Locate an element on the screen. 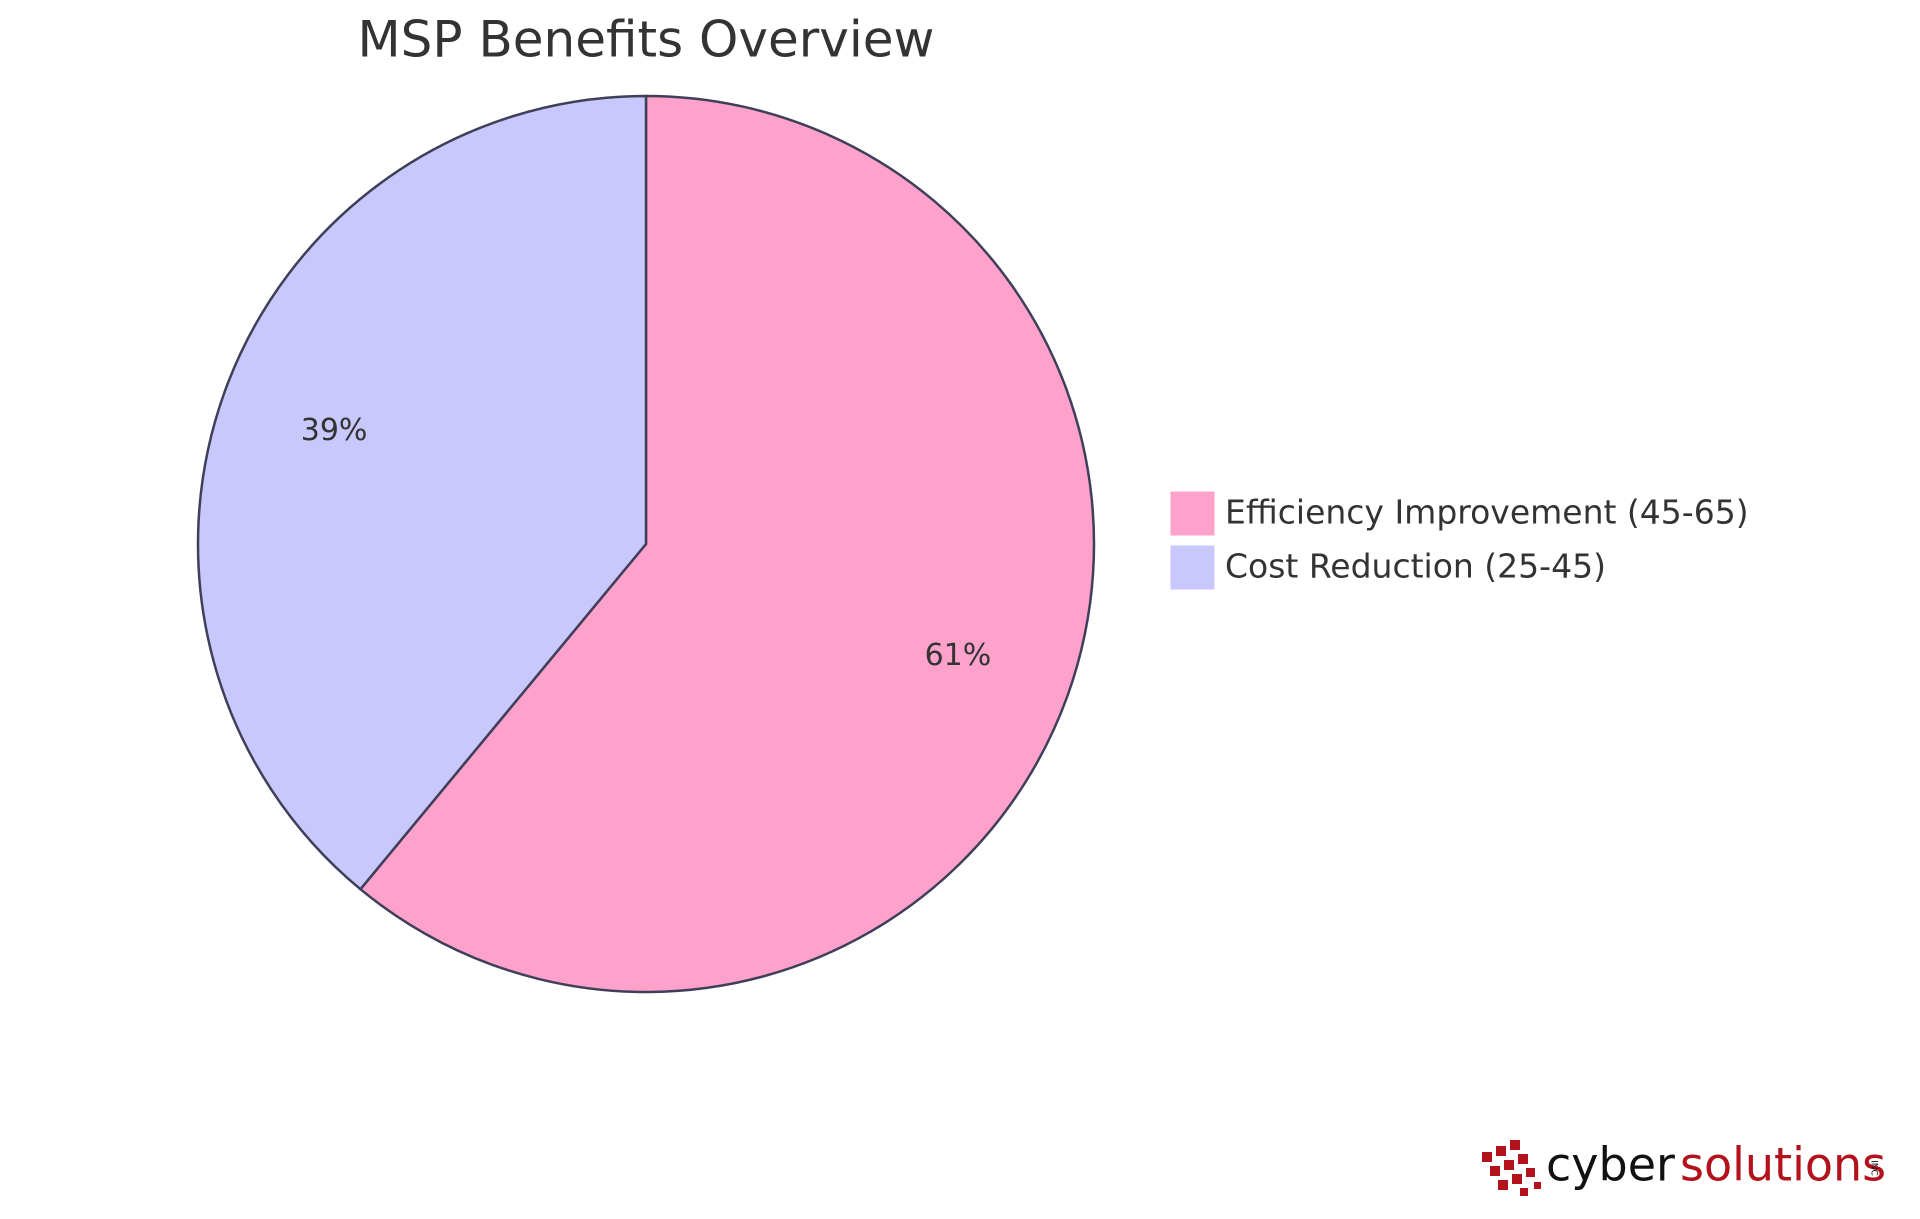 This screenshot has width=1920, height=1219. legend-label: Efficiency Improvement (45-65) is located at coordinates (1487, 512).